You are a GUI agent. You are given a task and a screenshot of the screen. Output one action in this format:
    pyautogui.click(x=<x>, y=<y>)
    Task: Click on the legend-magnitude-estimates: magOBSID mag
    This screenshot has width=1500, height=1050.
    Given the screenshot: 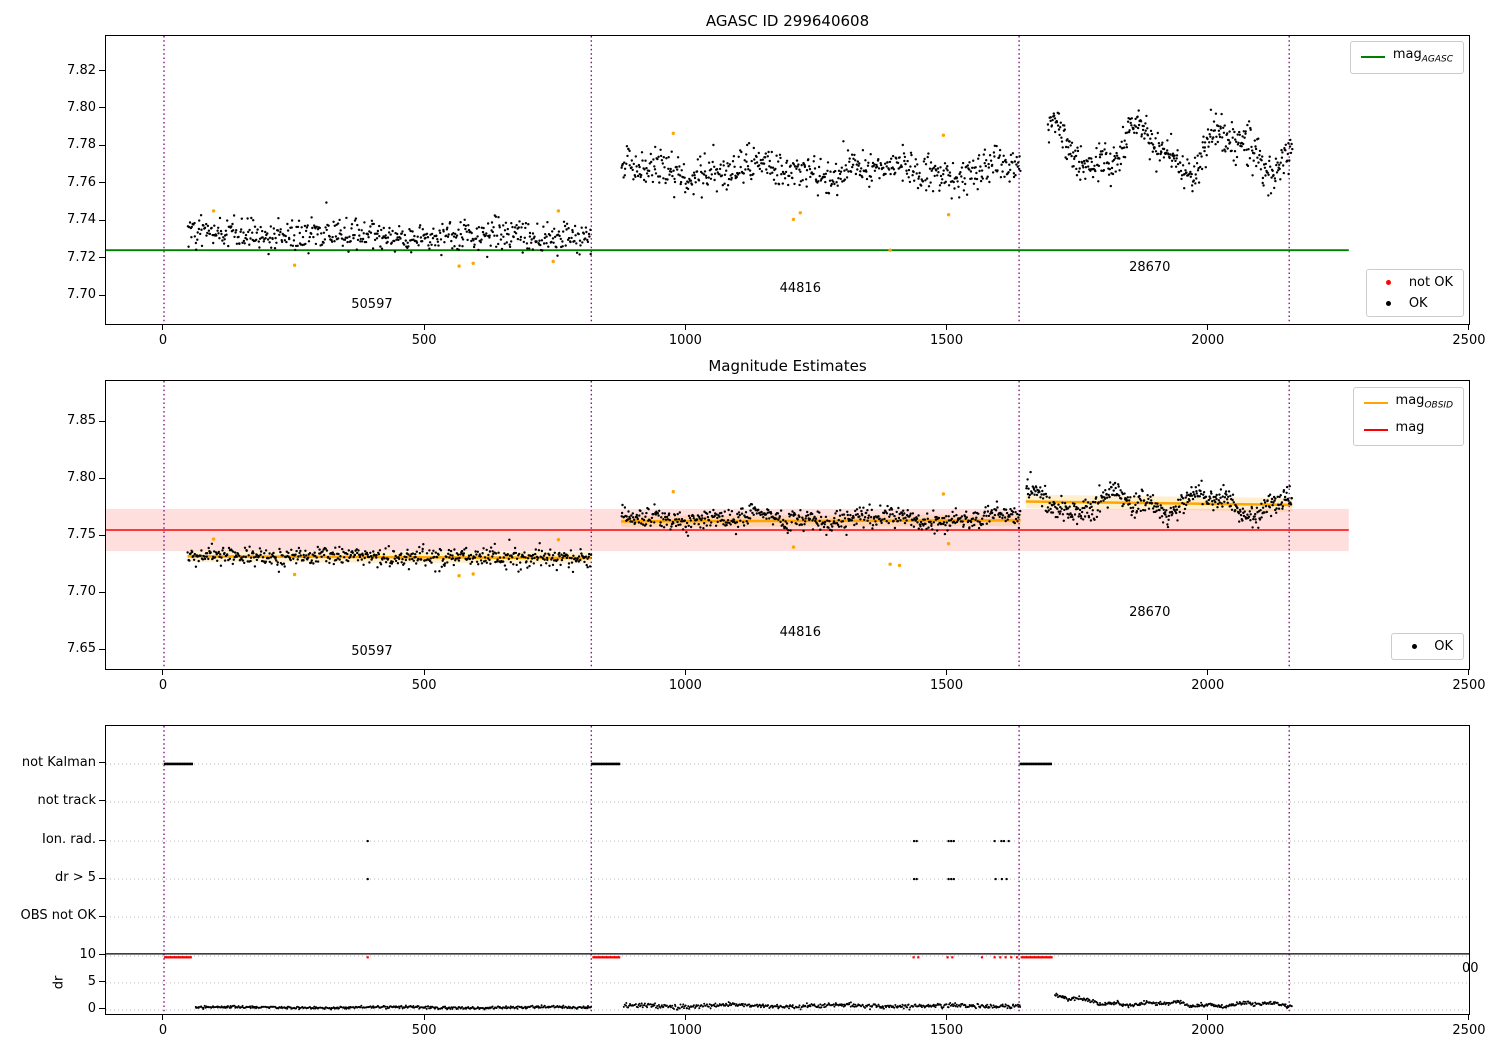 What is the action you would take?
    pyautogui.click(x=1408, y=417)
    